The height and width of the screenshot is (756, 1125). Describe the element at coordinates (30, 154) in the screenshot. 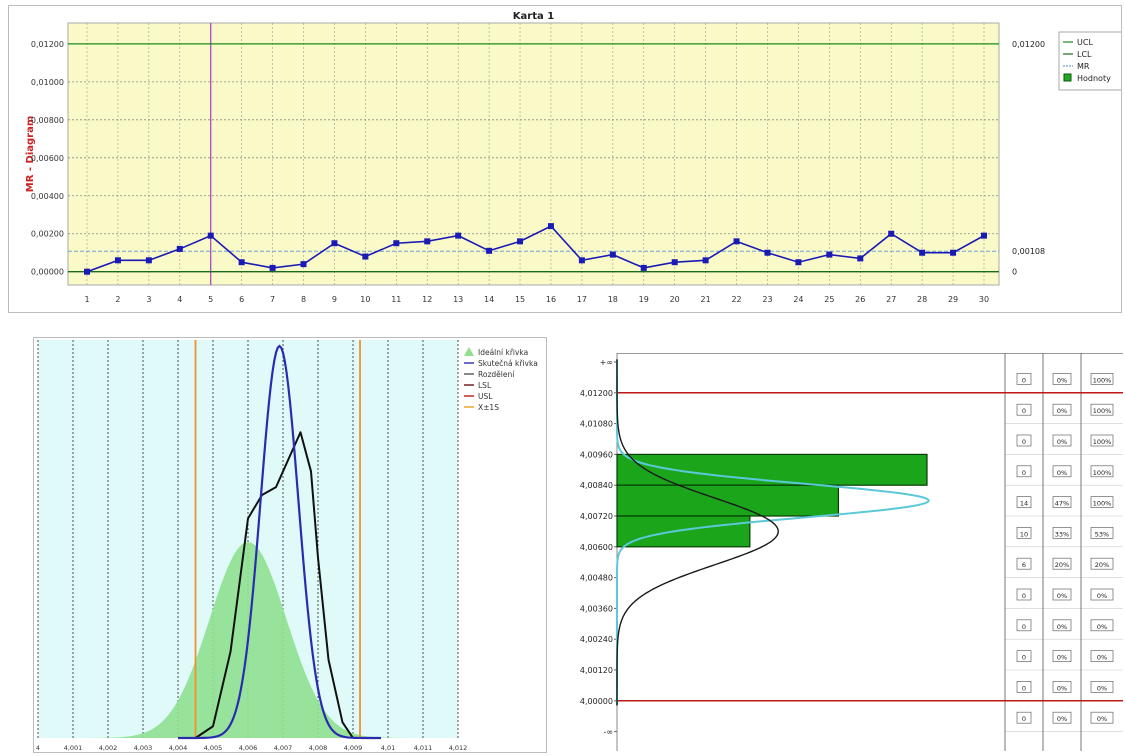

I see `y-axis-label: MR - Diagram` at that location.